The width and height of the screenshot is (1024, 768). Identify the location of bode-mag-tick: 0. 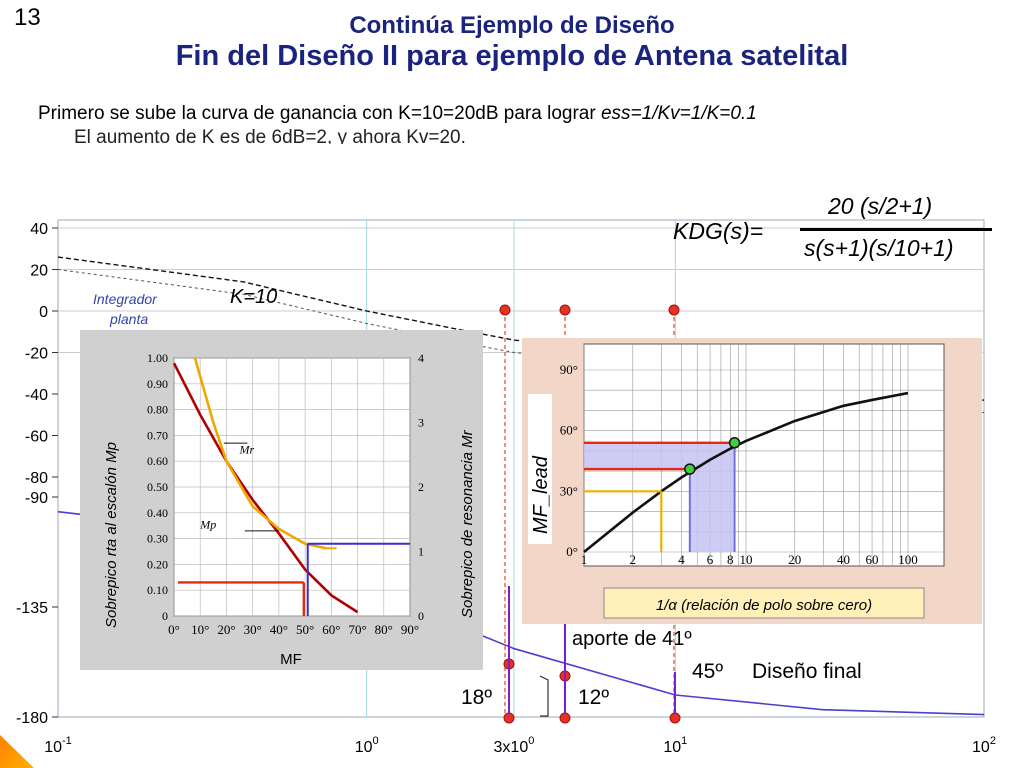
(43, 312).